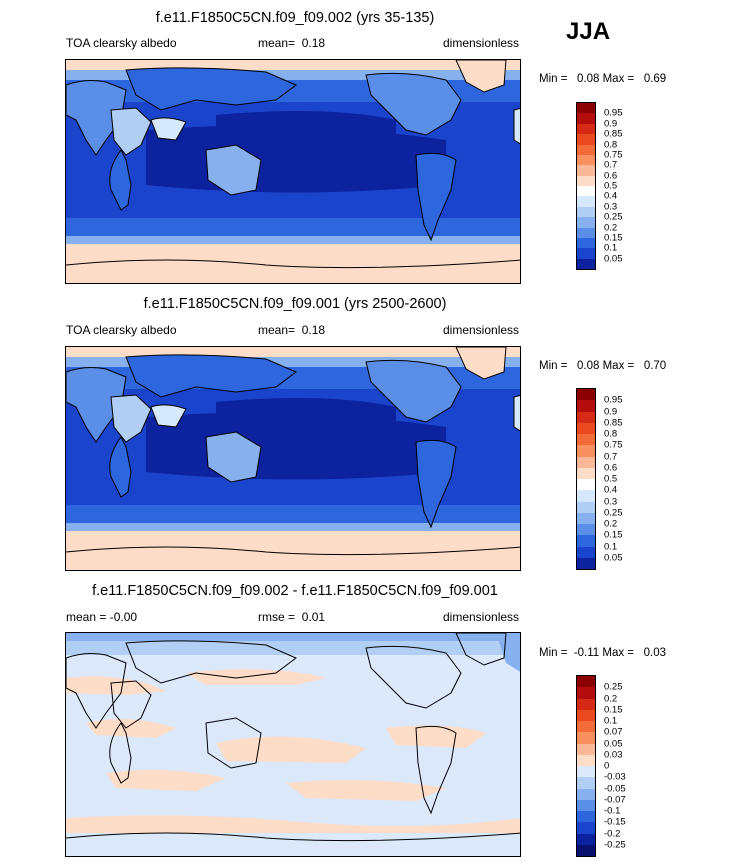 The image size is (733, 866). I want to click on panel-1-min-max: Min = 0.08 Max = 0.69, so click(603, 79).